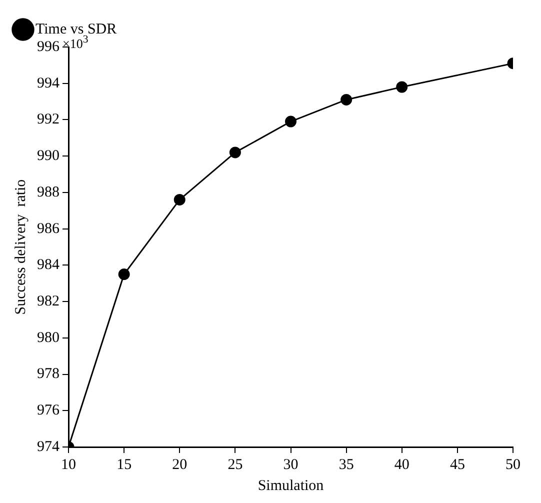  I want to click on x-tick-label: 45, so click(457, 464).